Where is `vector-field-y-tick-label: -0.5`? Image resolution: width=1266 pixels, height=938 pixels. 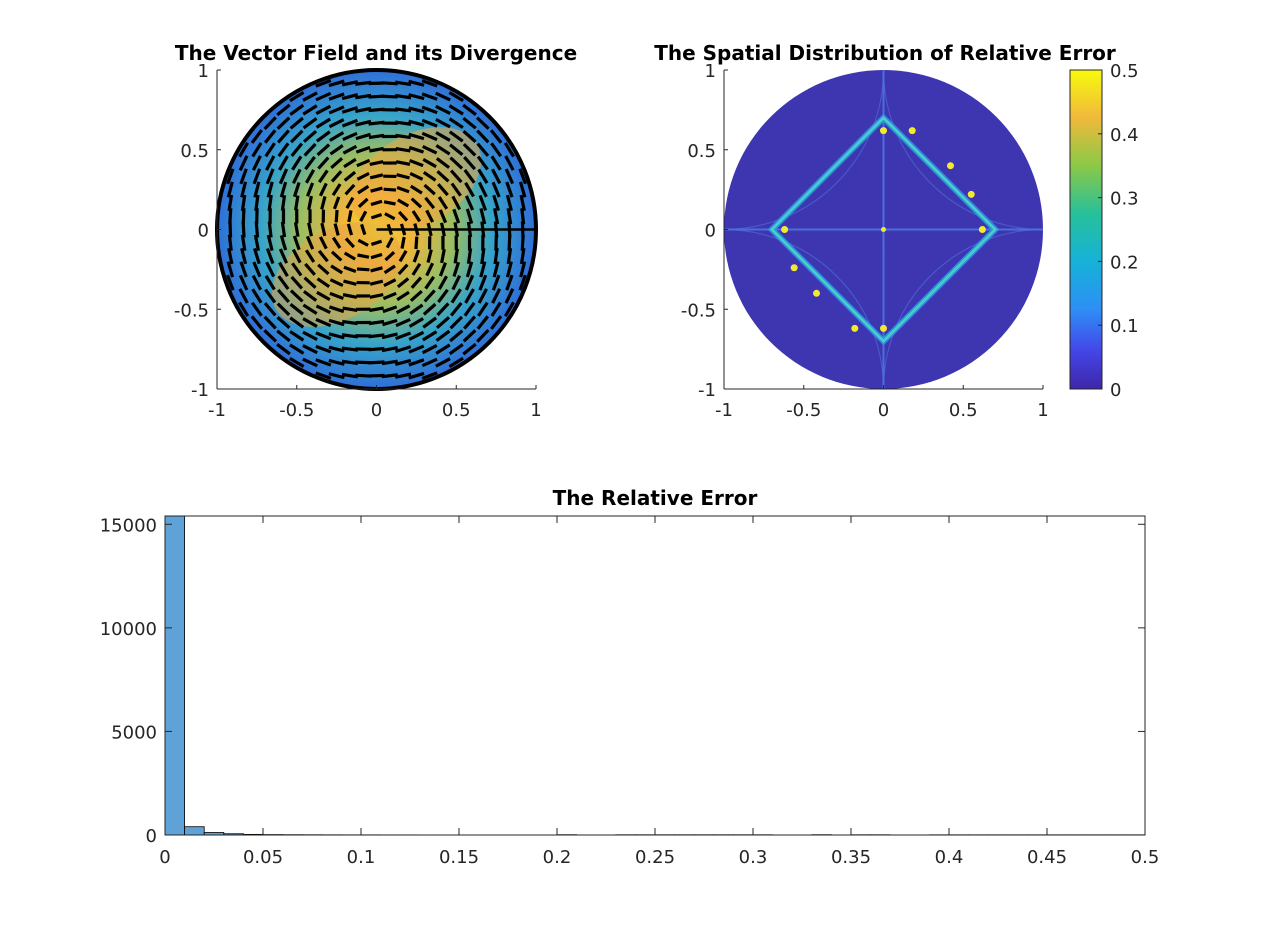 vector-field-y-tick-label: -0.5 is located at coordinates (191, 310).